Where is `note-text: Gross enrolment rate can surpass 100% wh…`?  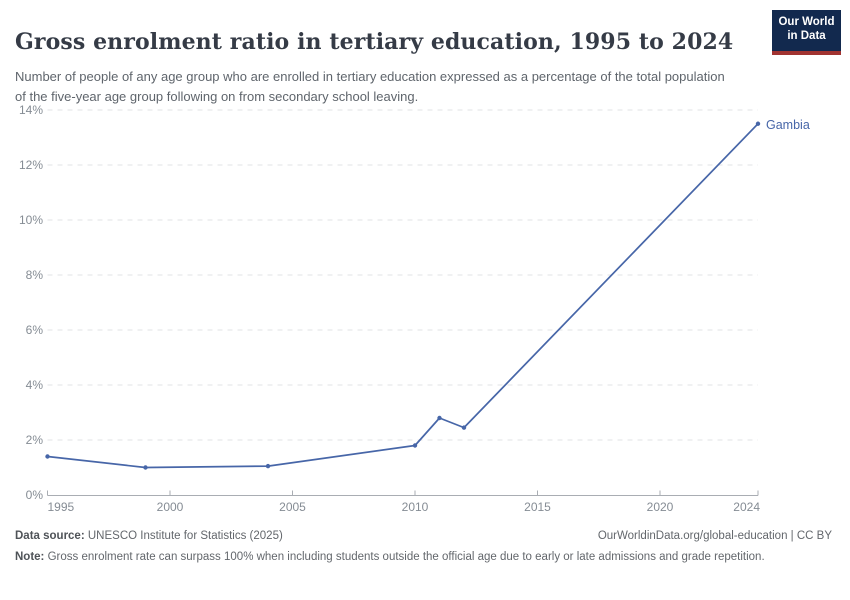 note-text: Gross enrolment rate can surpass 100% wh… is located at coordinates (406, 556).